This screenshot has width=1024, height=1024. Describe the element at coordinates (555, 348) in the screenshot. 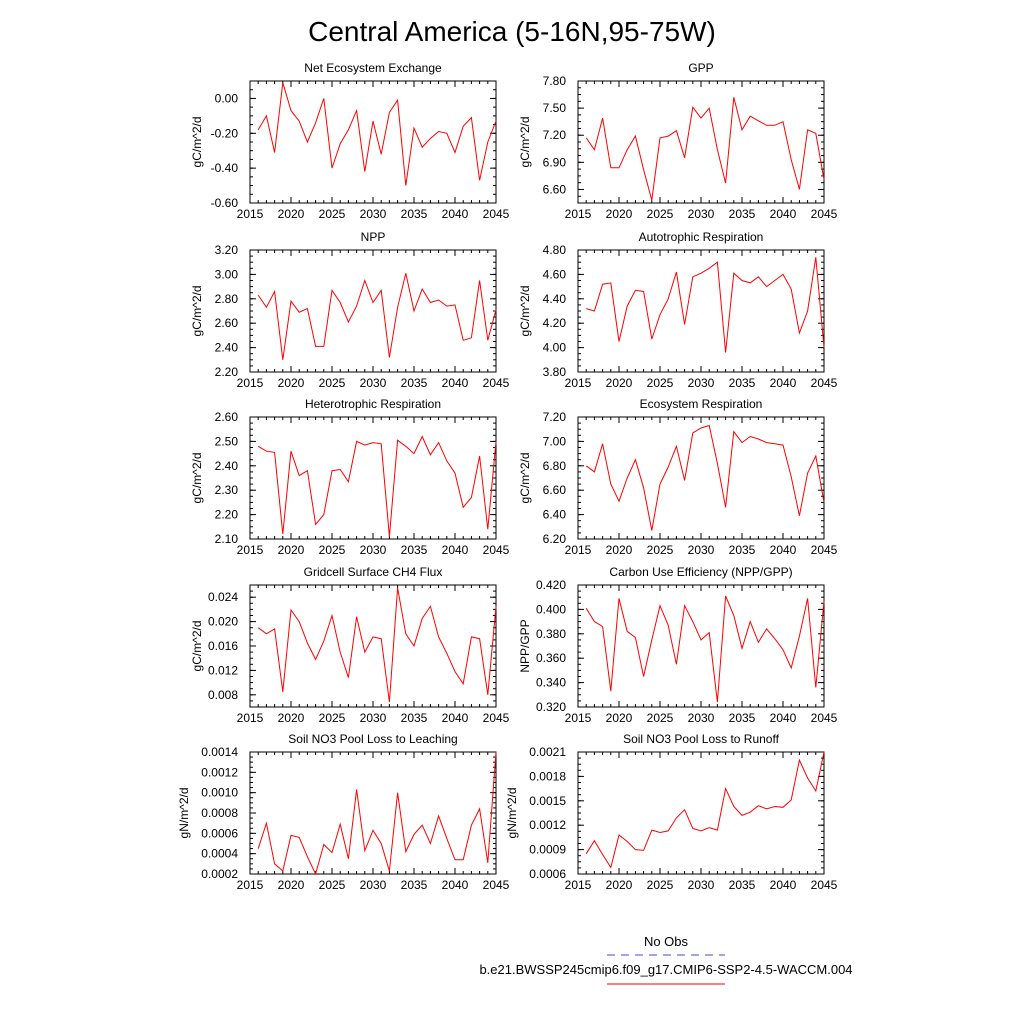

I see `y-tick-label: 4.00` at that location.